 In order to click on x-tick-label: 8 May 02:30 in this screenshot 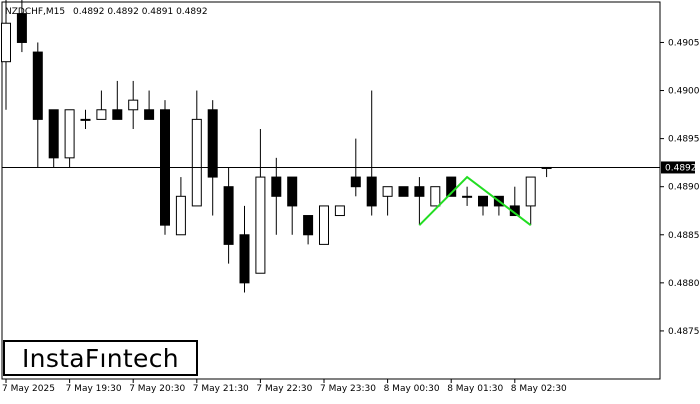, I will do `click(539, 389)`.